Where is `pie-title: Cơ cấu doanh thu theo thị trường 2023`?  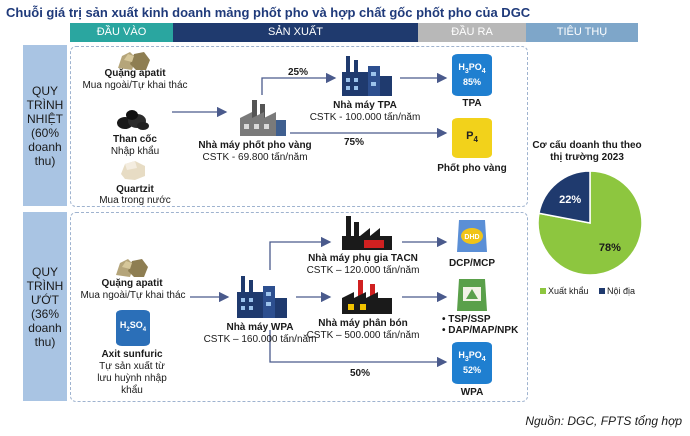 pie-title: Cơ cấu doanh thu theo thị trường 2023 is located at coordinates (587, 152).